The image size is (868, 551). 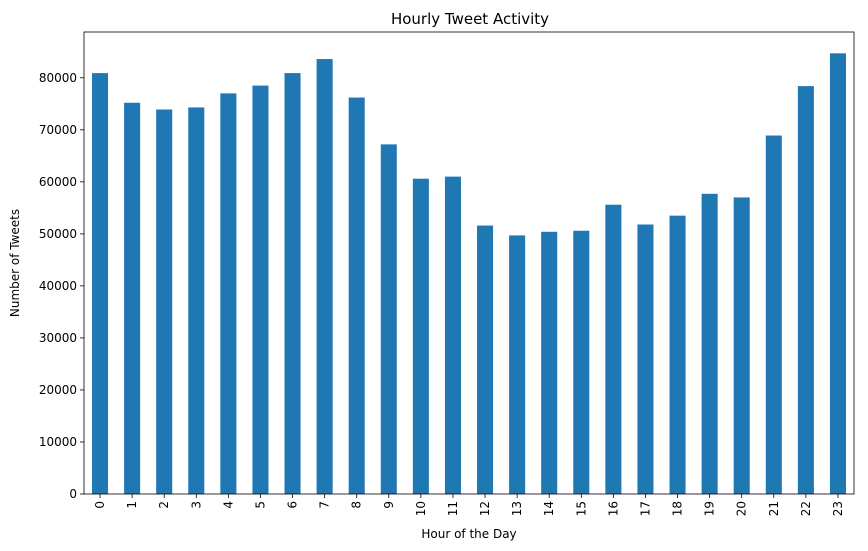 I want to click on x-tick-label: 3, so click(x=196, y=505).